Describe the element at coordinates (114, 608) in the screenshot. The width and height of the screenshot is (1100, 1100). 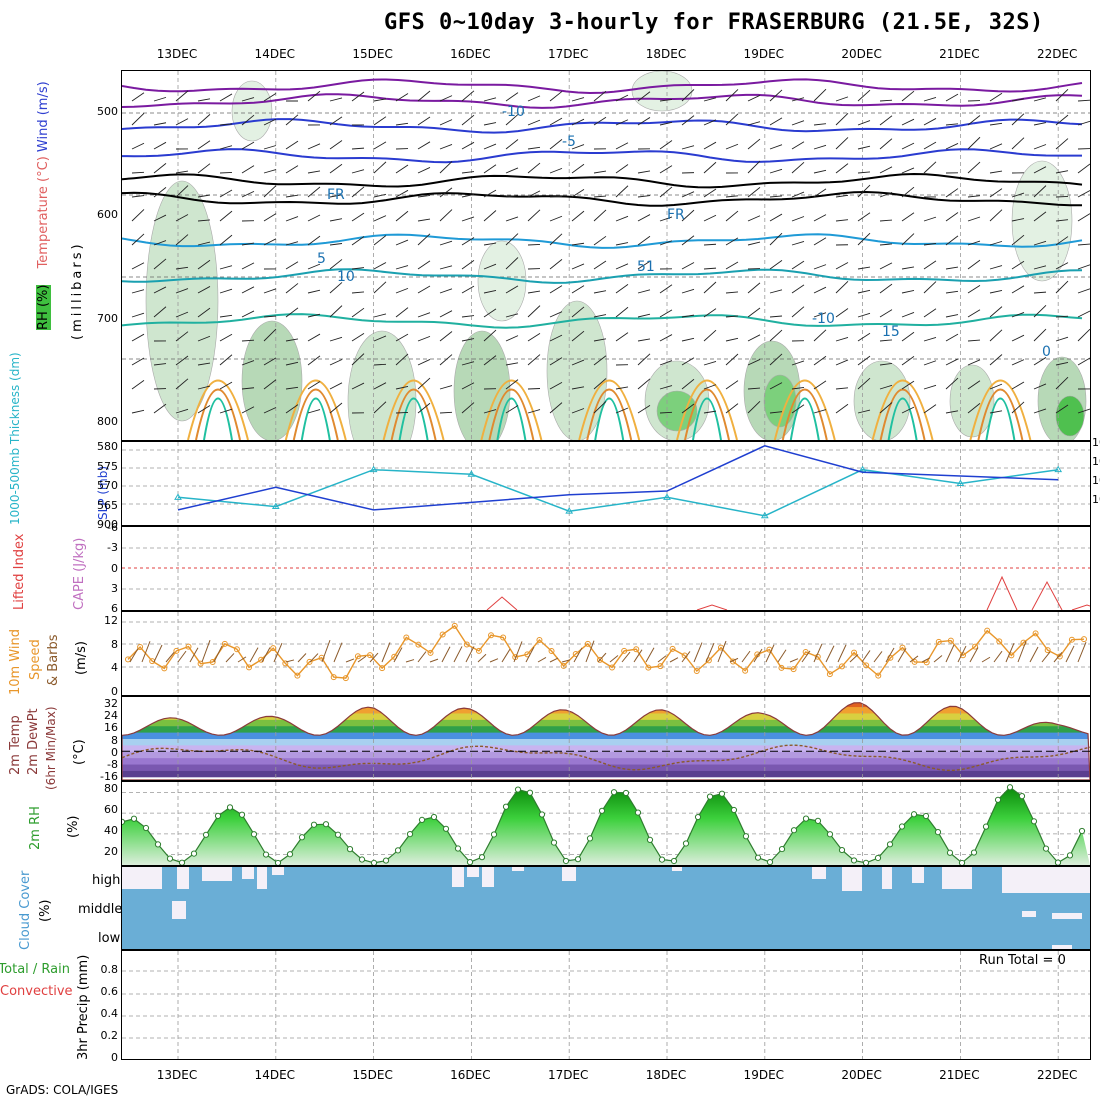
I see `y-tick-label: 6` at that location.